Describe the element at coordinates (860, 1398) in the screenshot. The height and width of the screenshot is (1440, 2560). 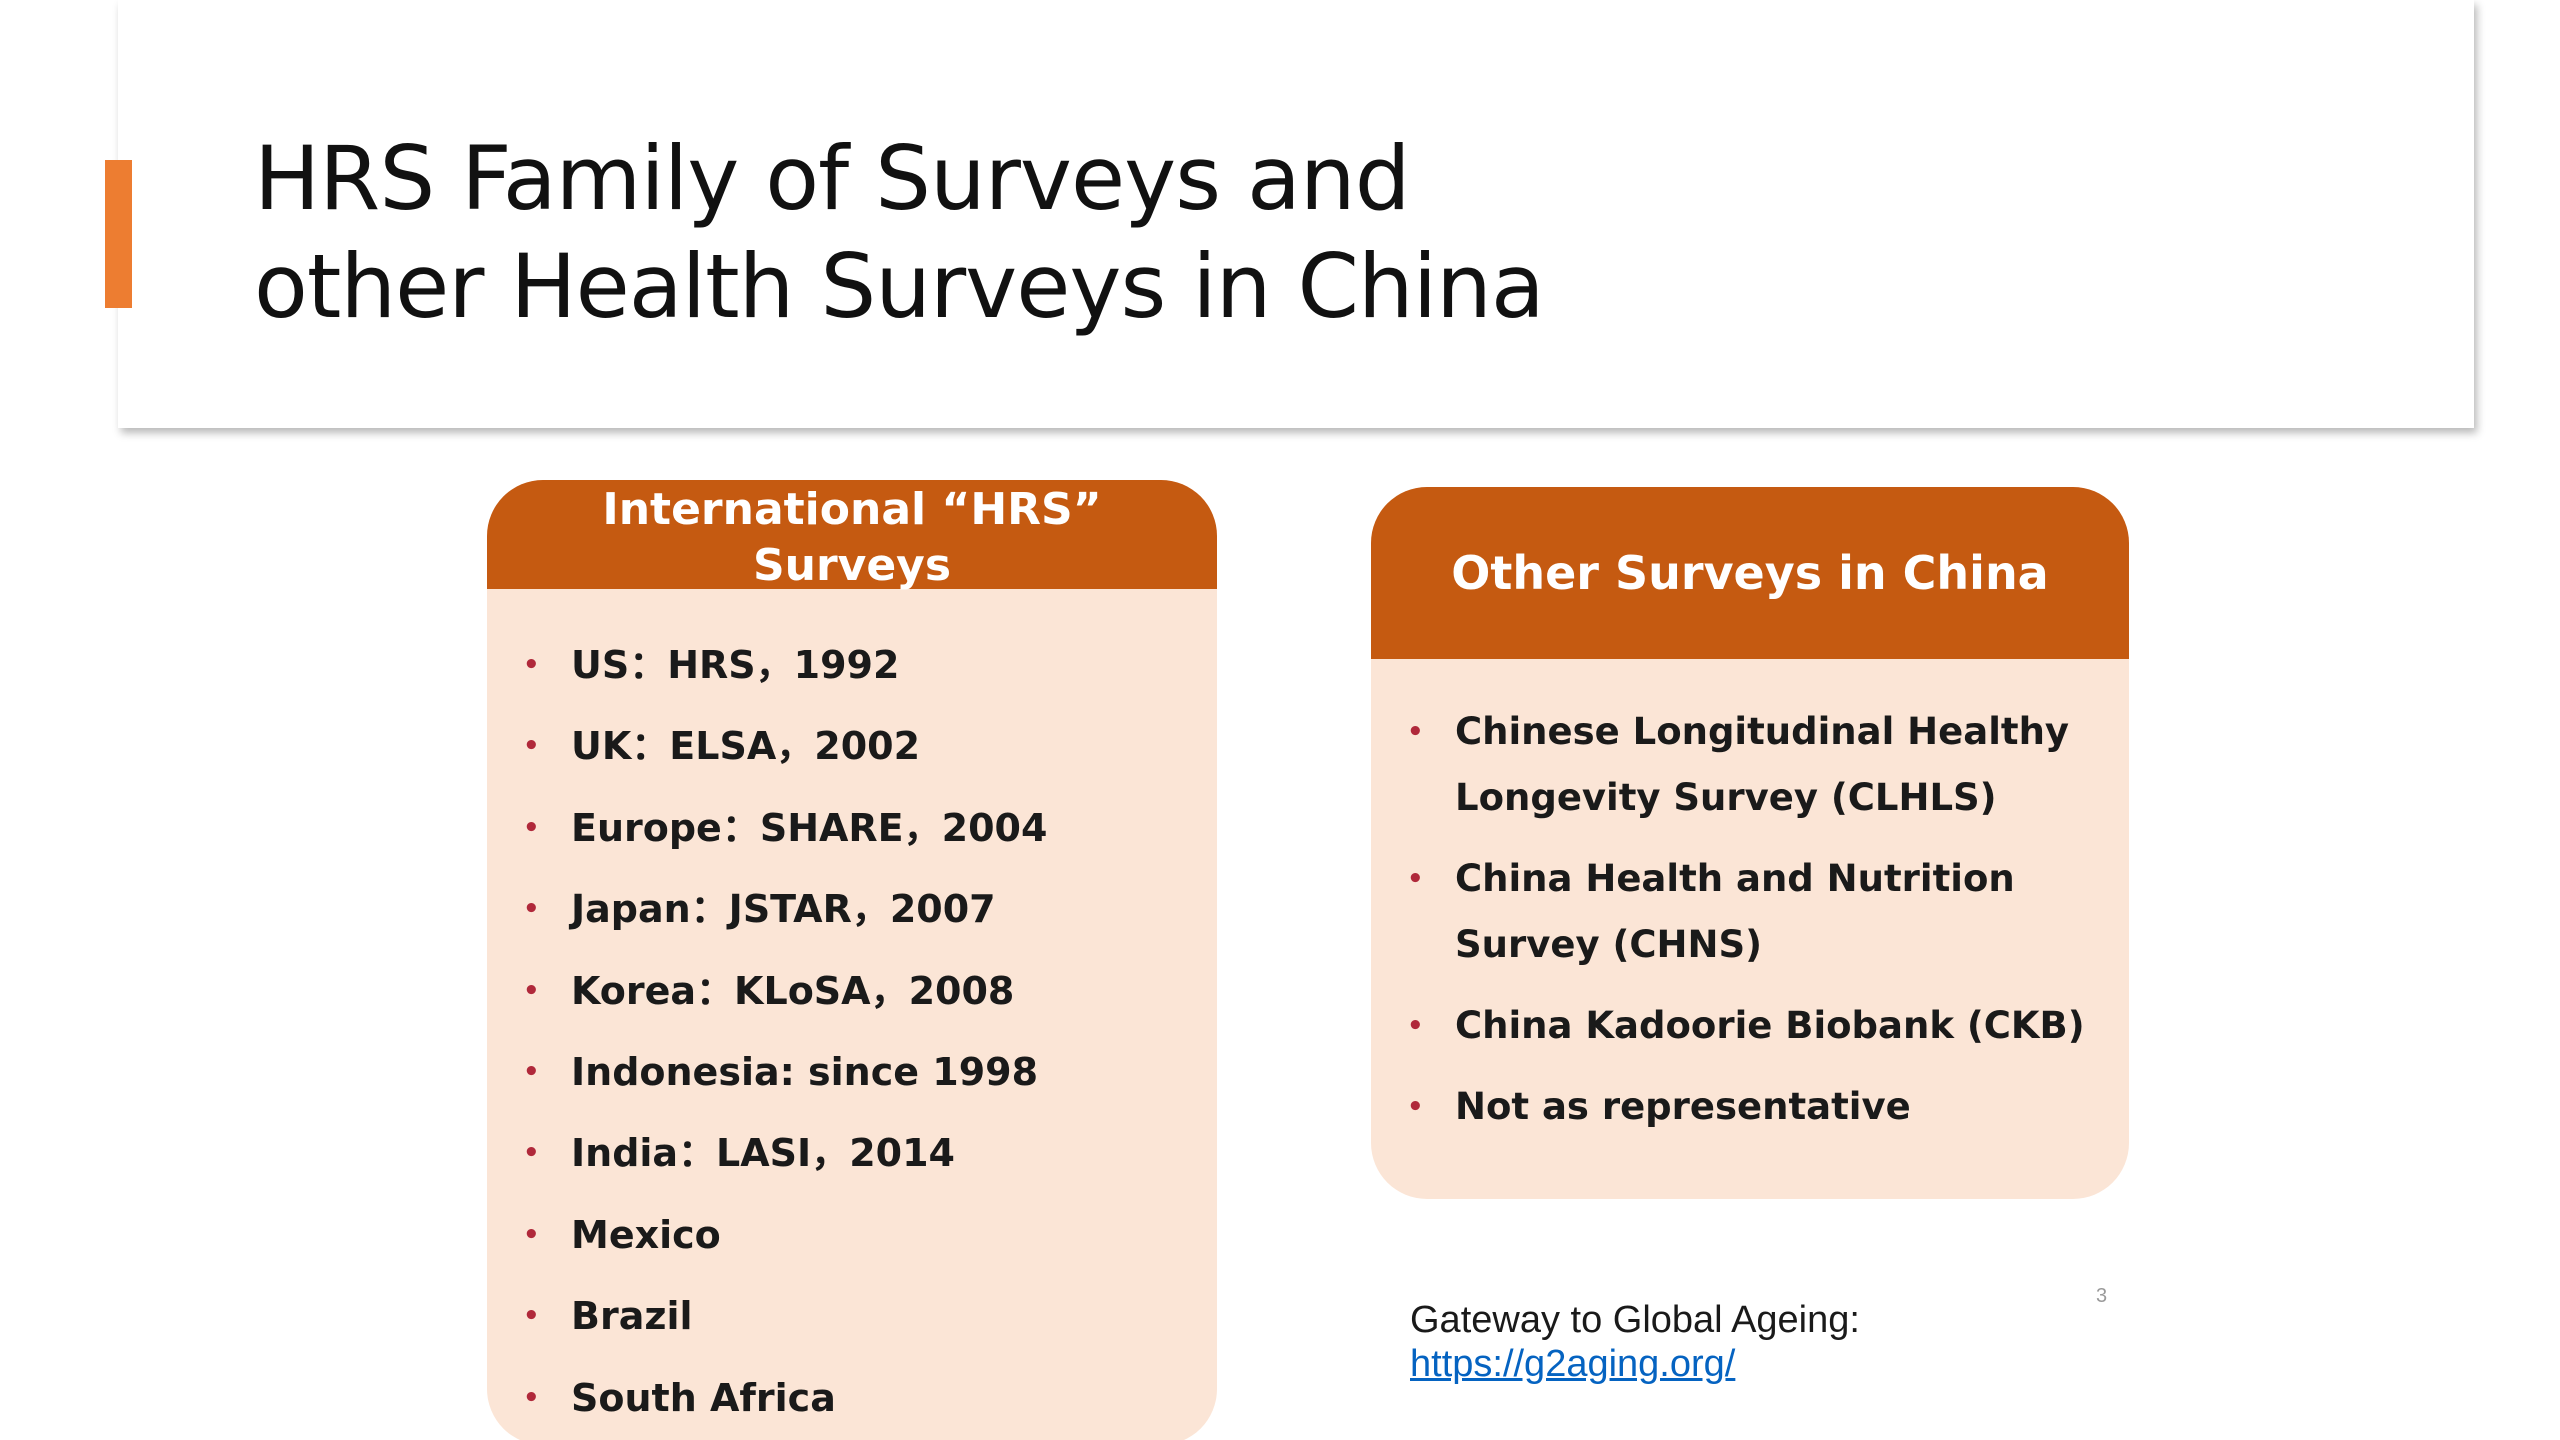
I see `list-item: • South Africa` at that location.